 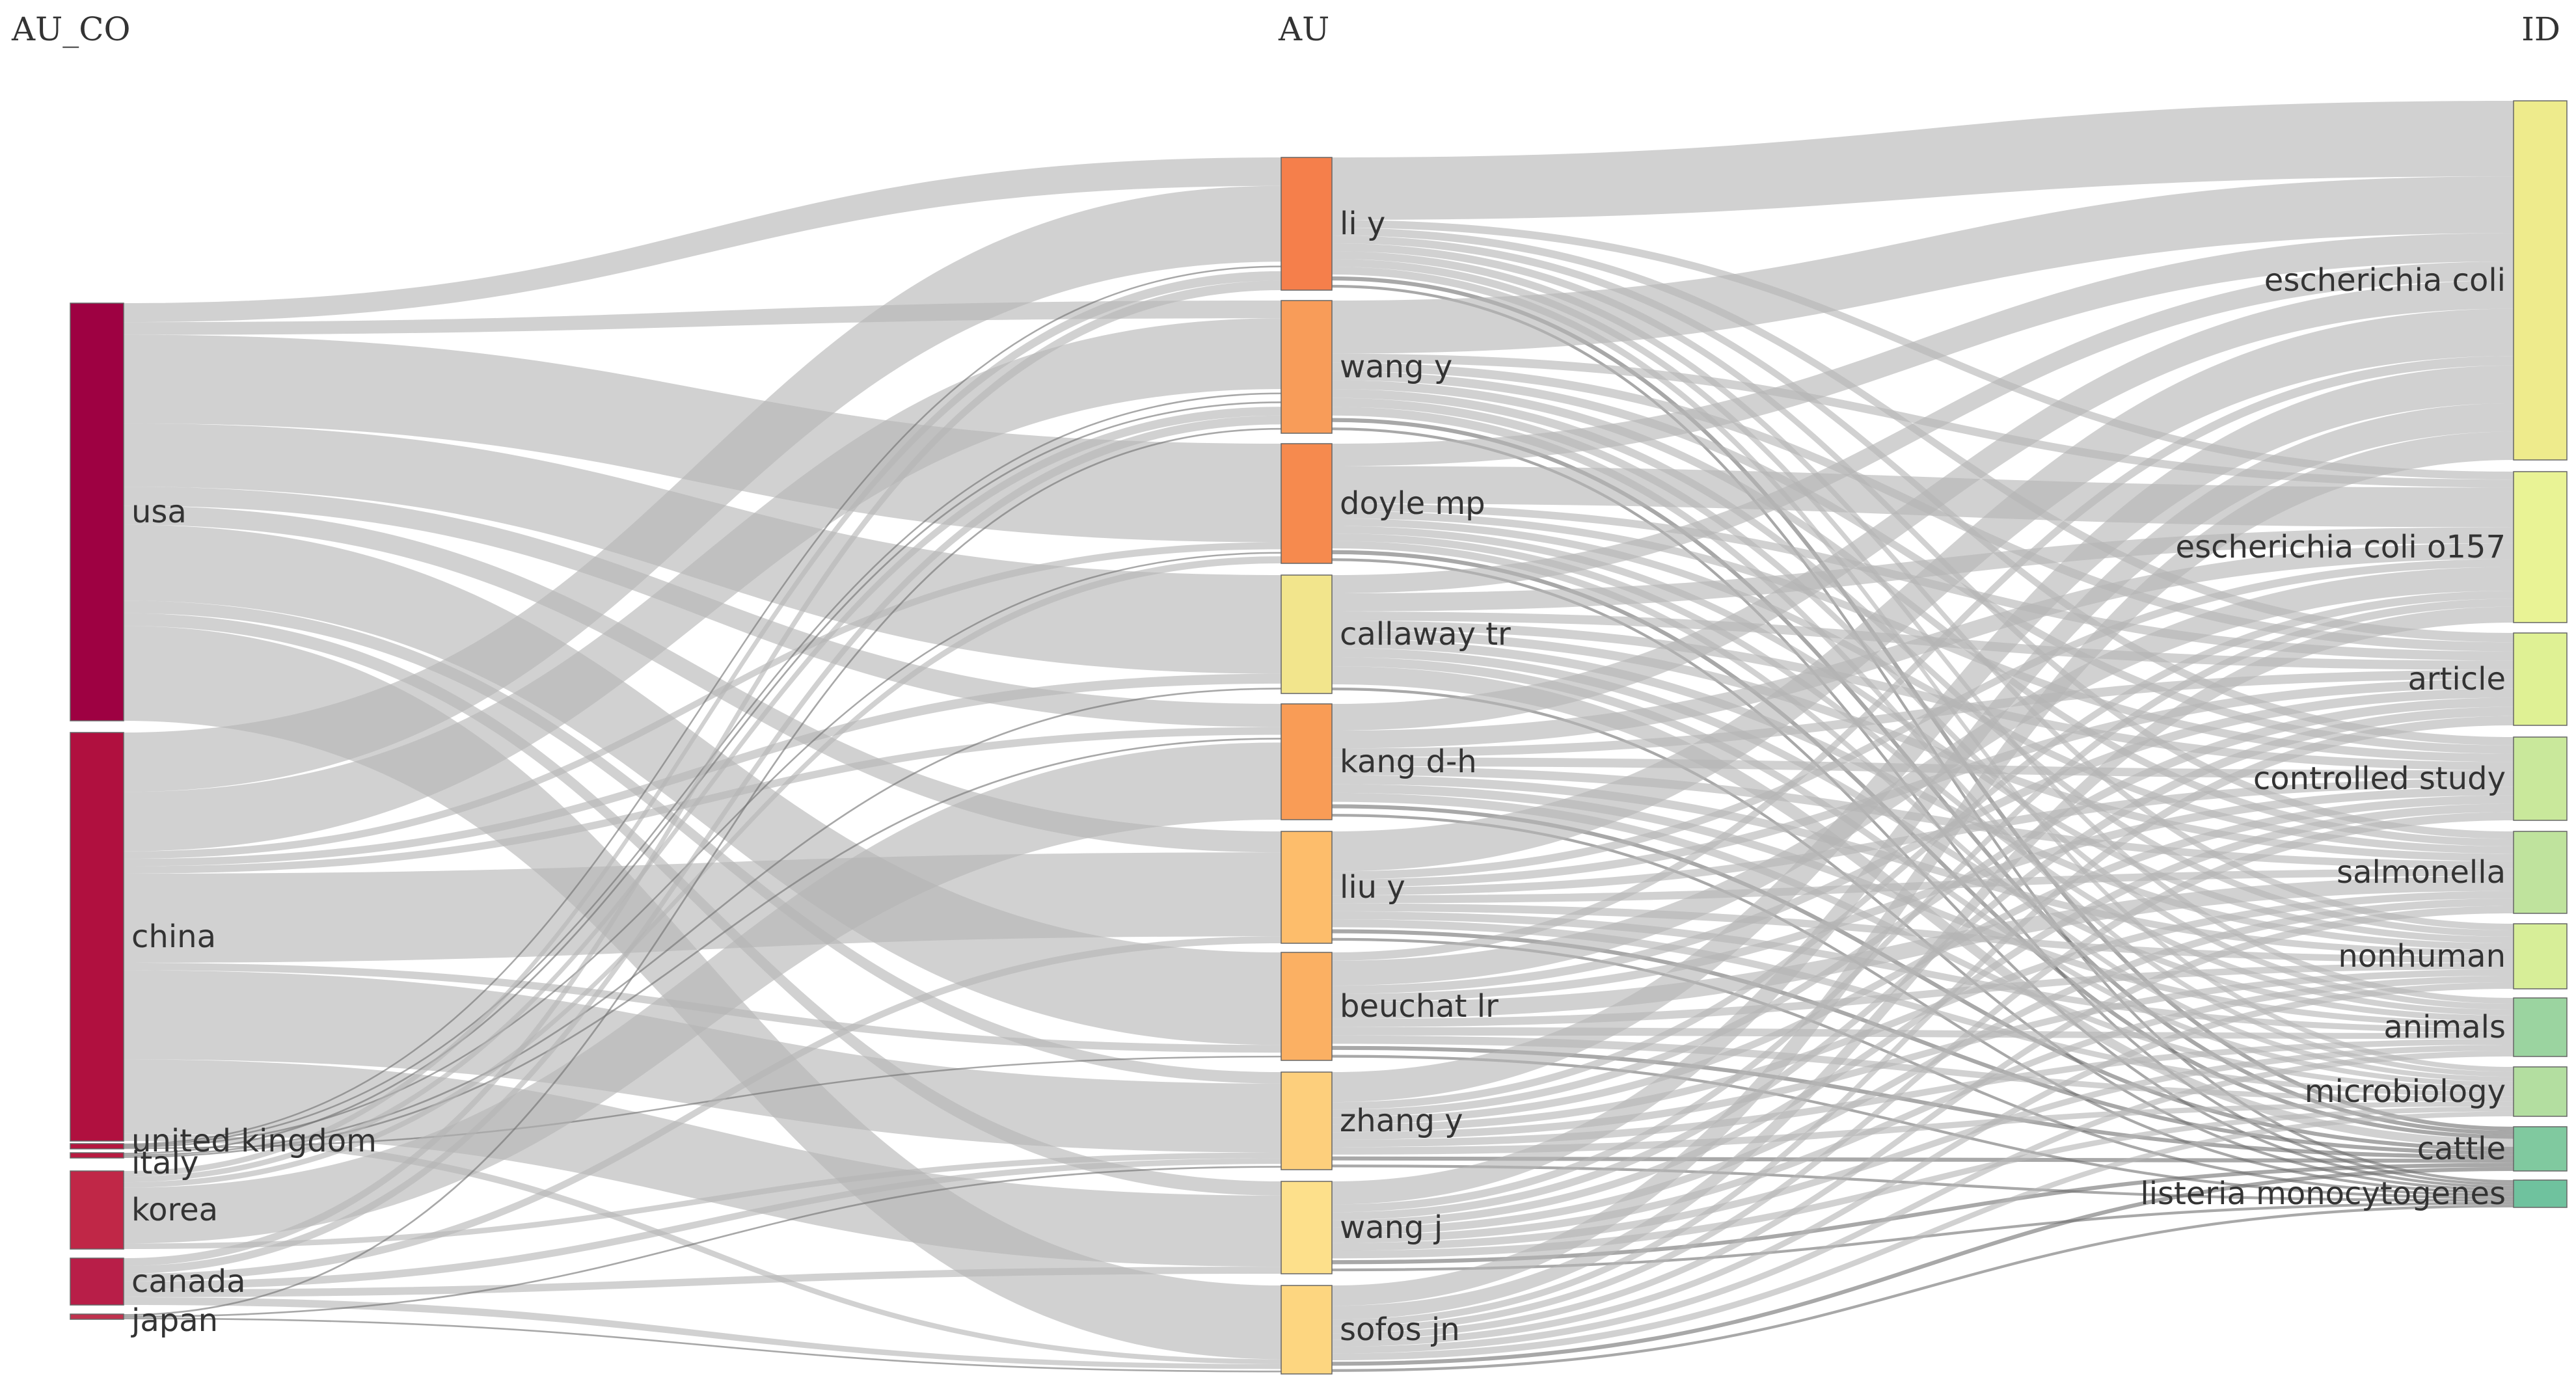 I want to click on node-au-beuchat, so click(x=1307, y=1007).